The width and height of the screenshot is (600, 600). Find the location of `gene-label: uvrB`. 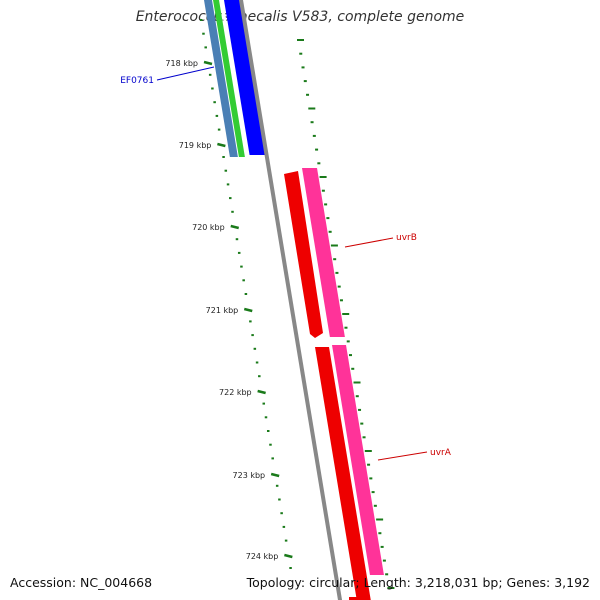

gene-label: uvrB is located at coordinates (406, 238).